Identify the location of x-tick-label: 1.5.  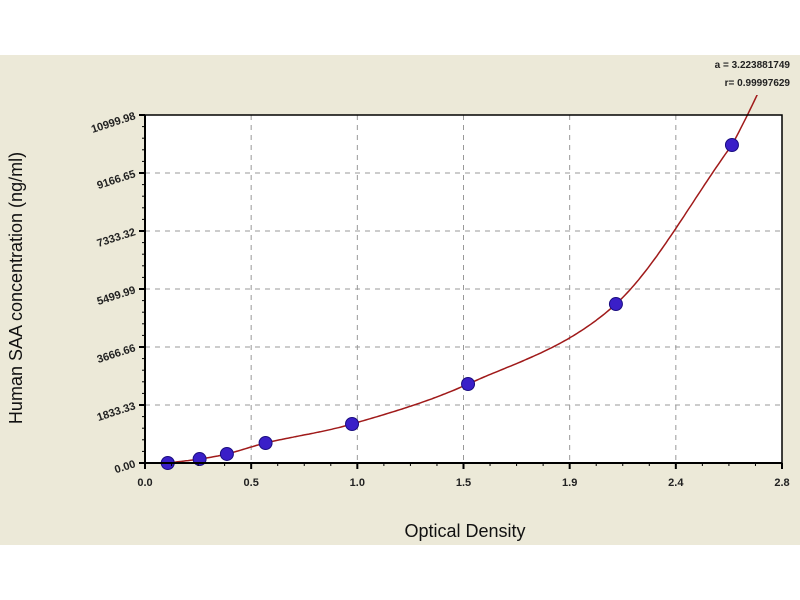
(463, 483).